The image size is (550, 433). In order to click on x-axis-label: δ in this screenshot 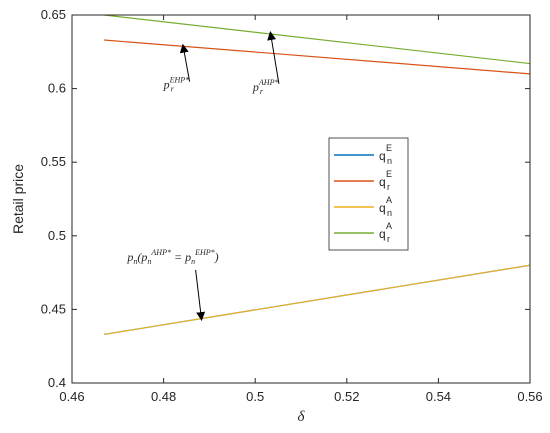, I will do `click(302, 417)`.